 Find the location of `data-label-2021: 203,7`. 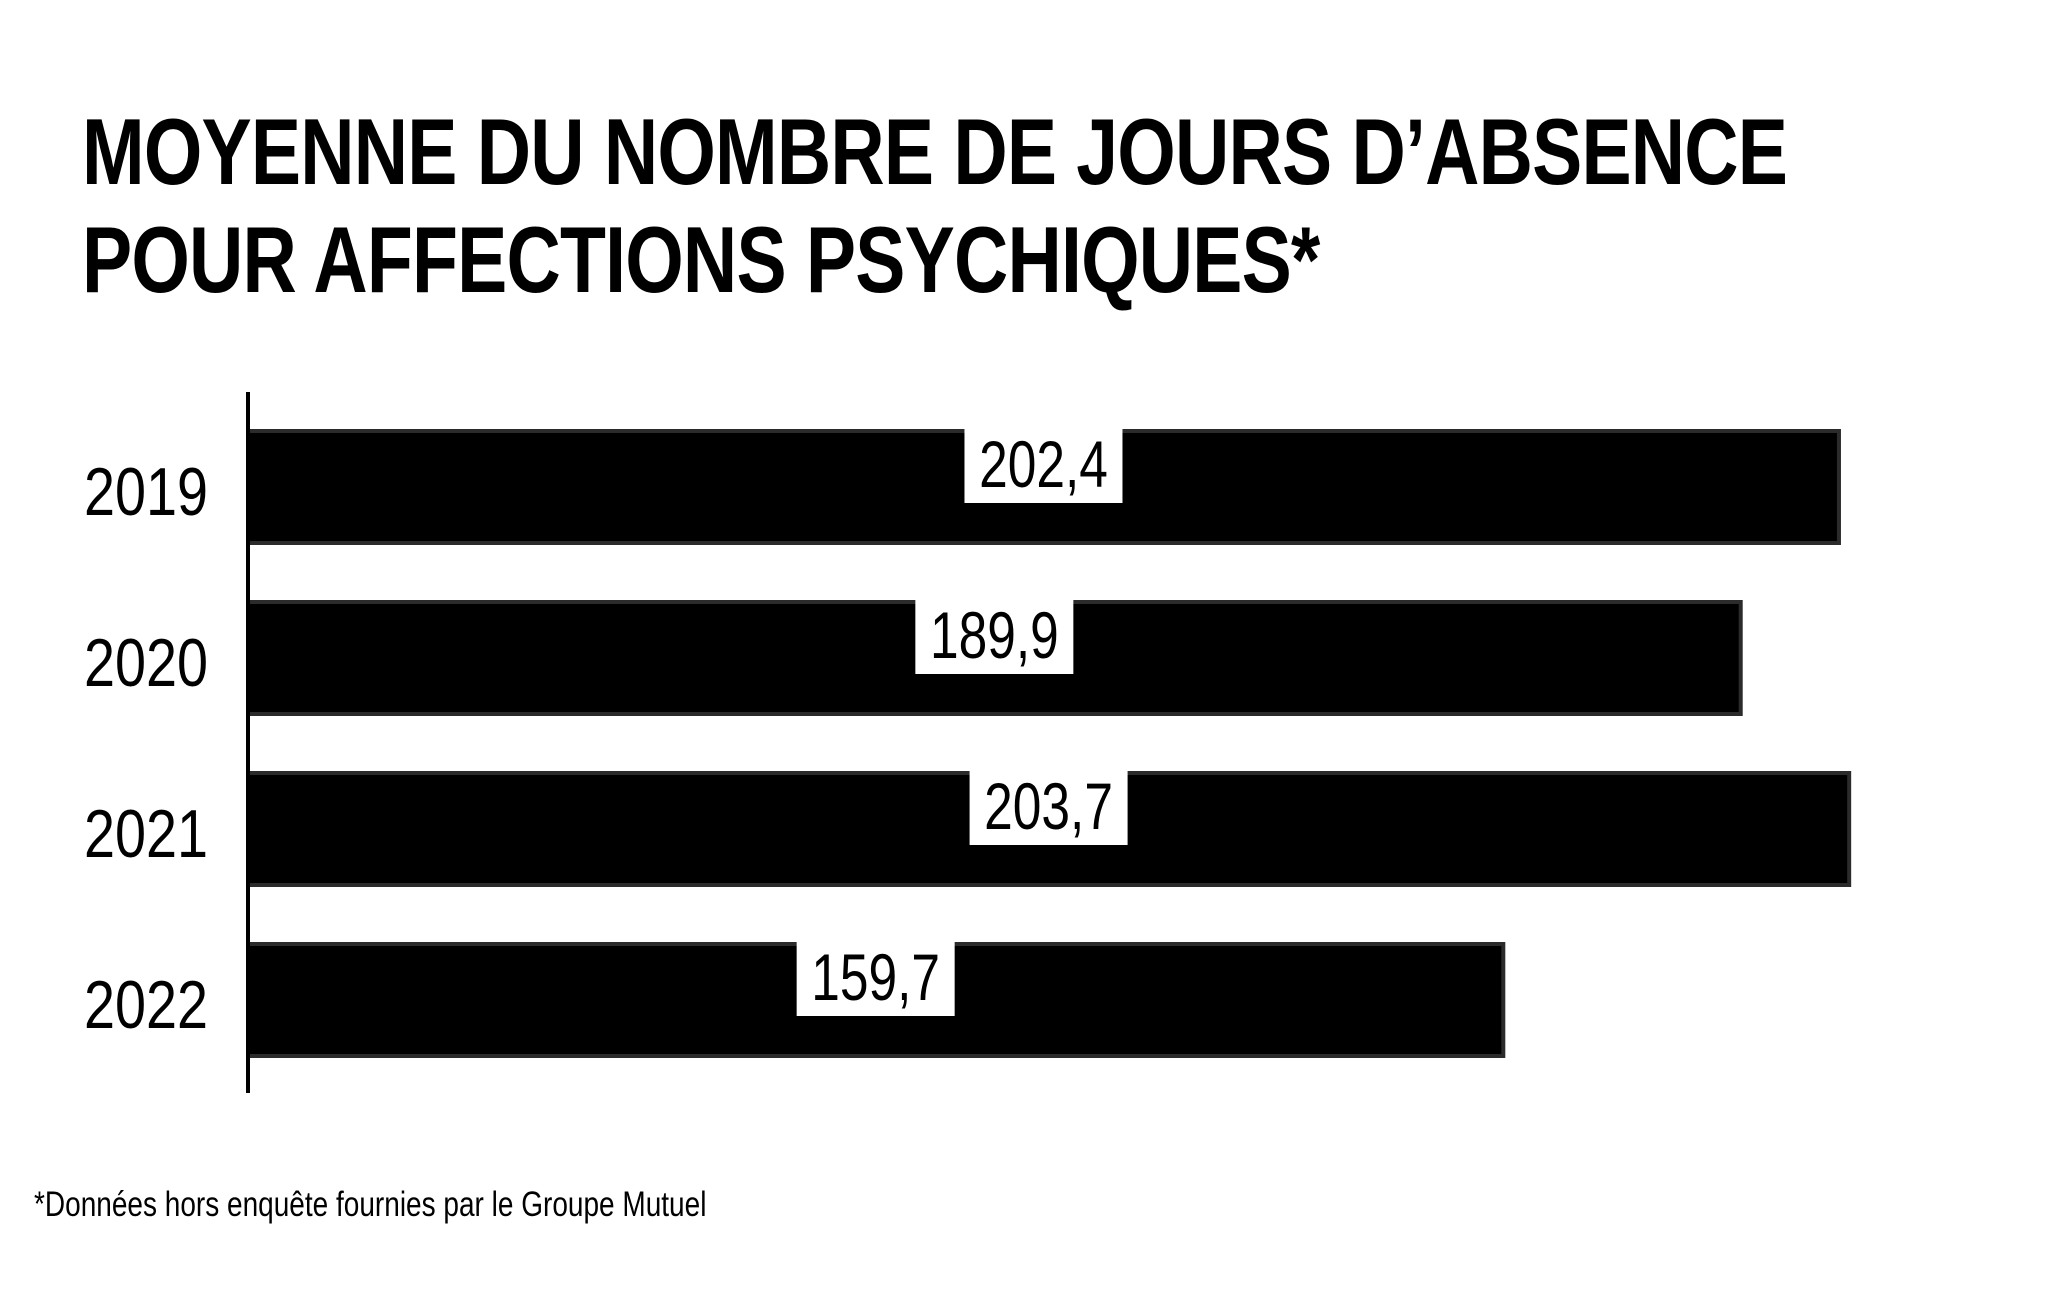

data-label-2021: 203,7 is located at coordinates (1048, 806).